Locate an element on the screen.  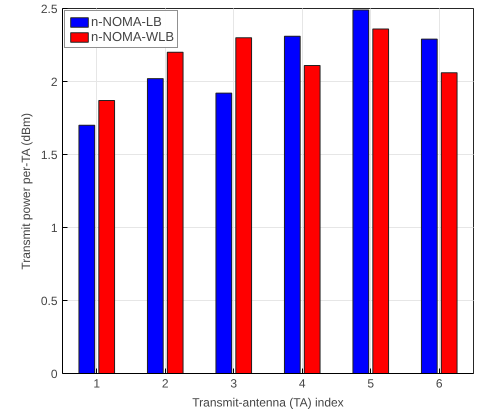
y-tick-label: 2 is located at coordinates (54, 82).